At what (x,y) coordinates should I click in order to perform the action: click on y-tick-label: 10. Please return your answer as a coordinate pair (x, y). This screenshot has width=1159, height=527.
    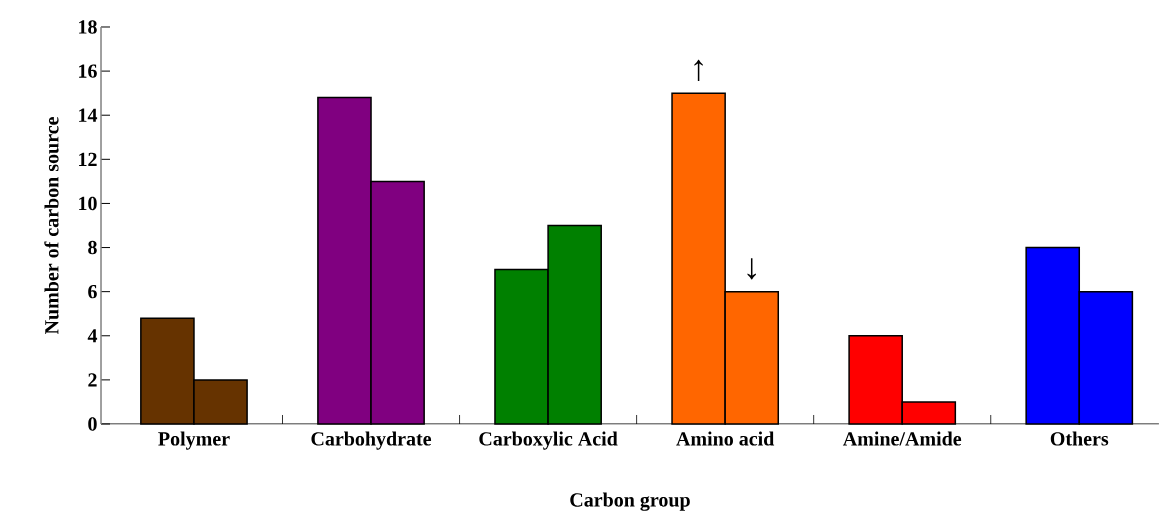
    Looking at the image, I should click on (88, 203).